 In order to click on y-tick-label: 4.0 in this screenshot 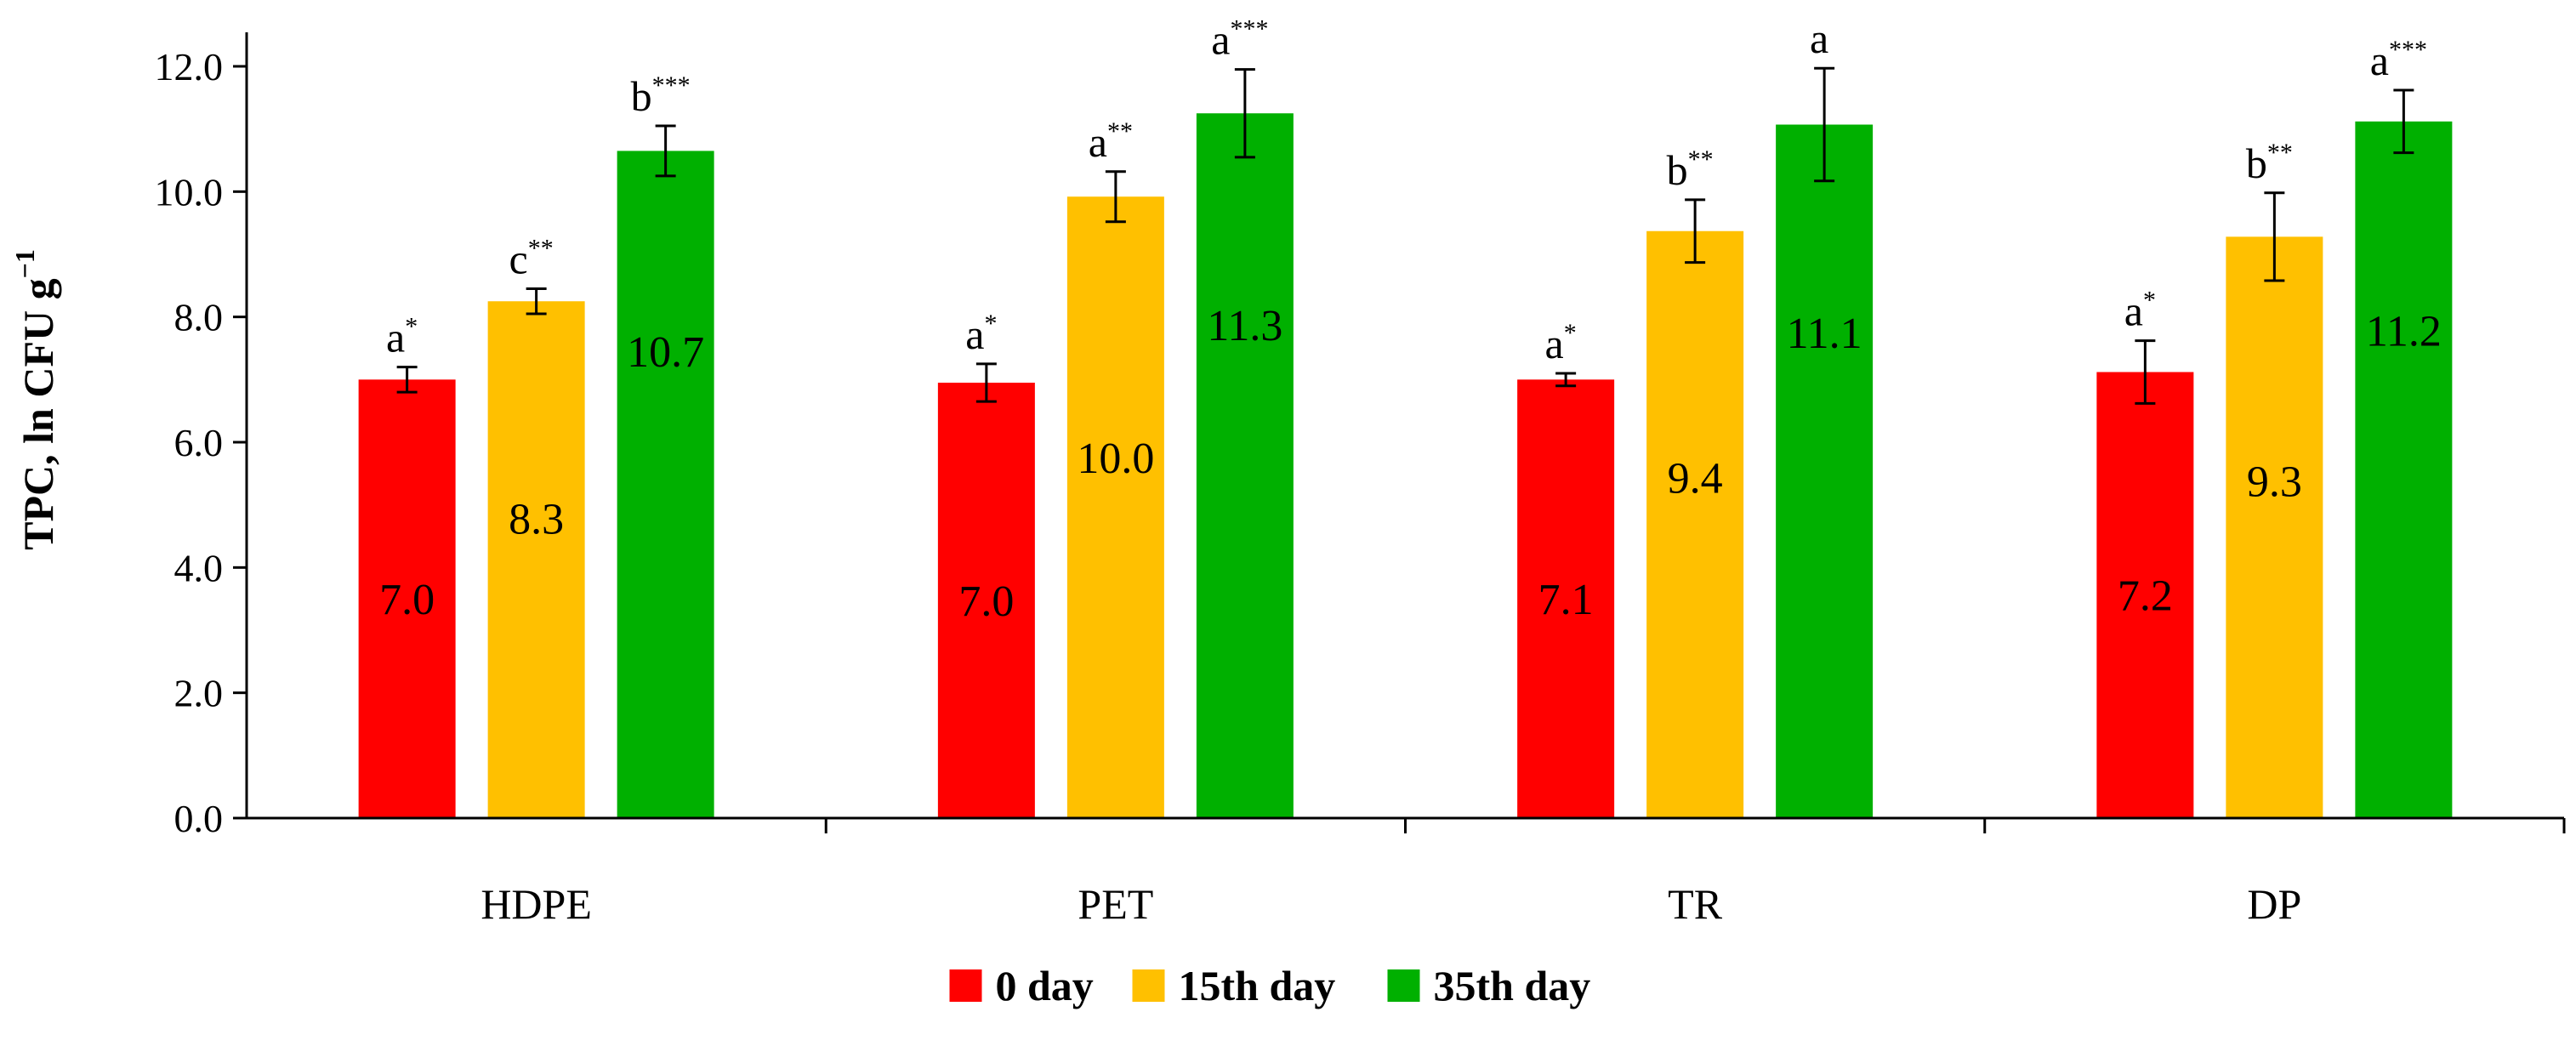, I will do `click(199, 567)`.